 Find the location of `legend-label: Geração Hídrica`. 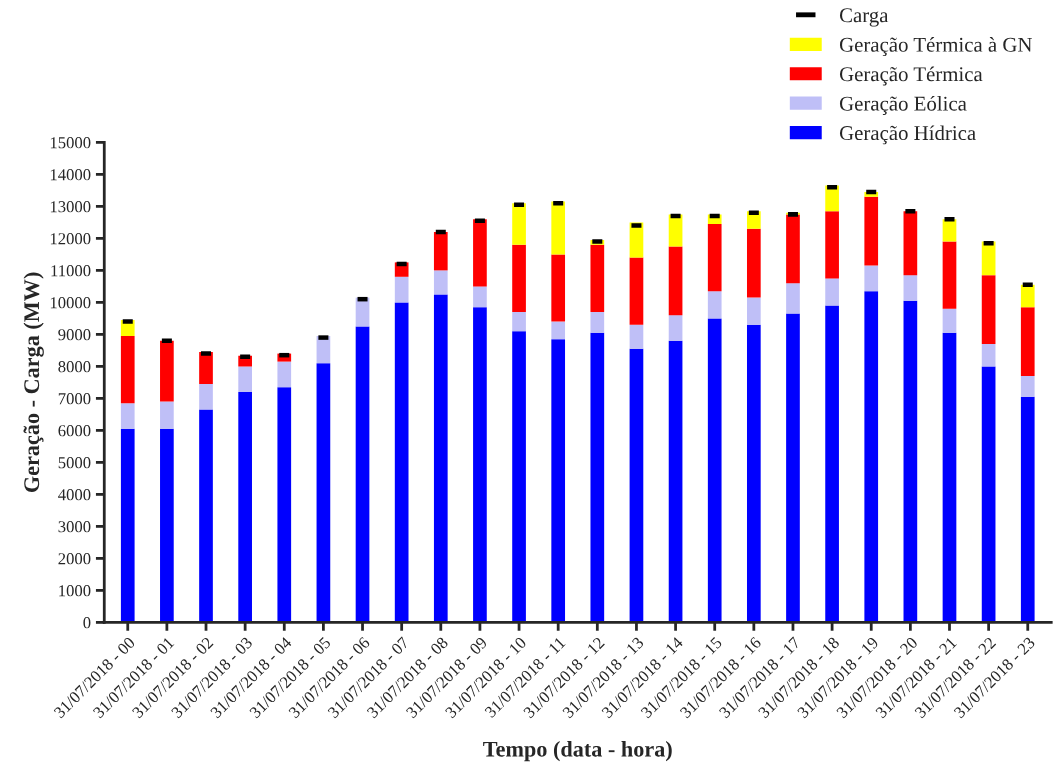

legend-label: Geração Hídrica is located at coordinates (907, 135).